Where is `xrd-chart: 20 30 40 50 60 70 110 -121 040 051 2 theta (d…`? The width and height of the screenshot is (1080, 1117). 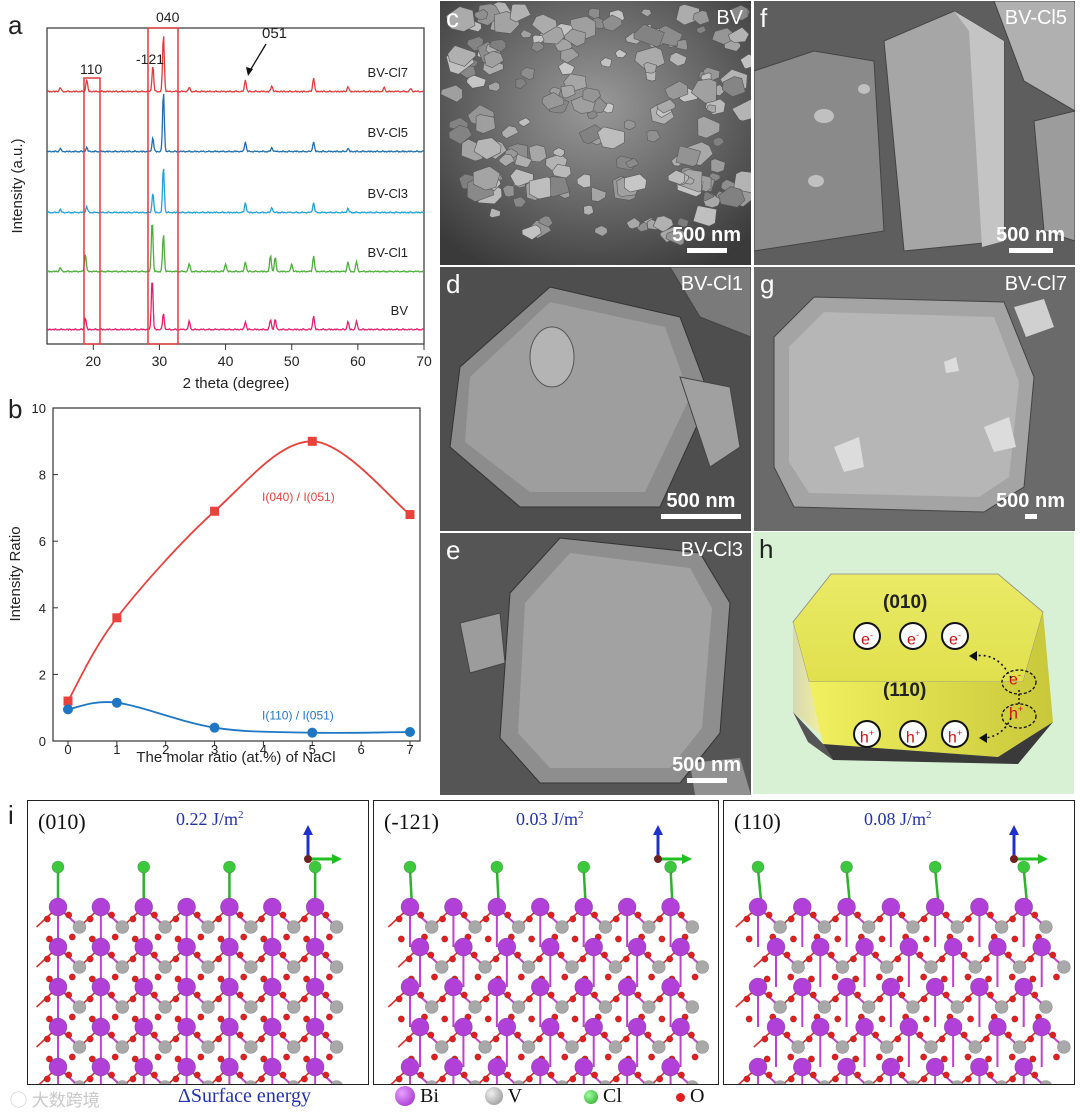
xrd-chart: 20 30 40 50 60 70 110 -121 040 051 2 theta (d… is located at coordinates (220, 200).